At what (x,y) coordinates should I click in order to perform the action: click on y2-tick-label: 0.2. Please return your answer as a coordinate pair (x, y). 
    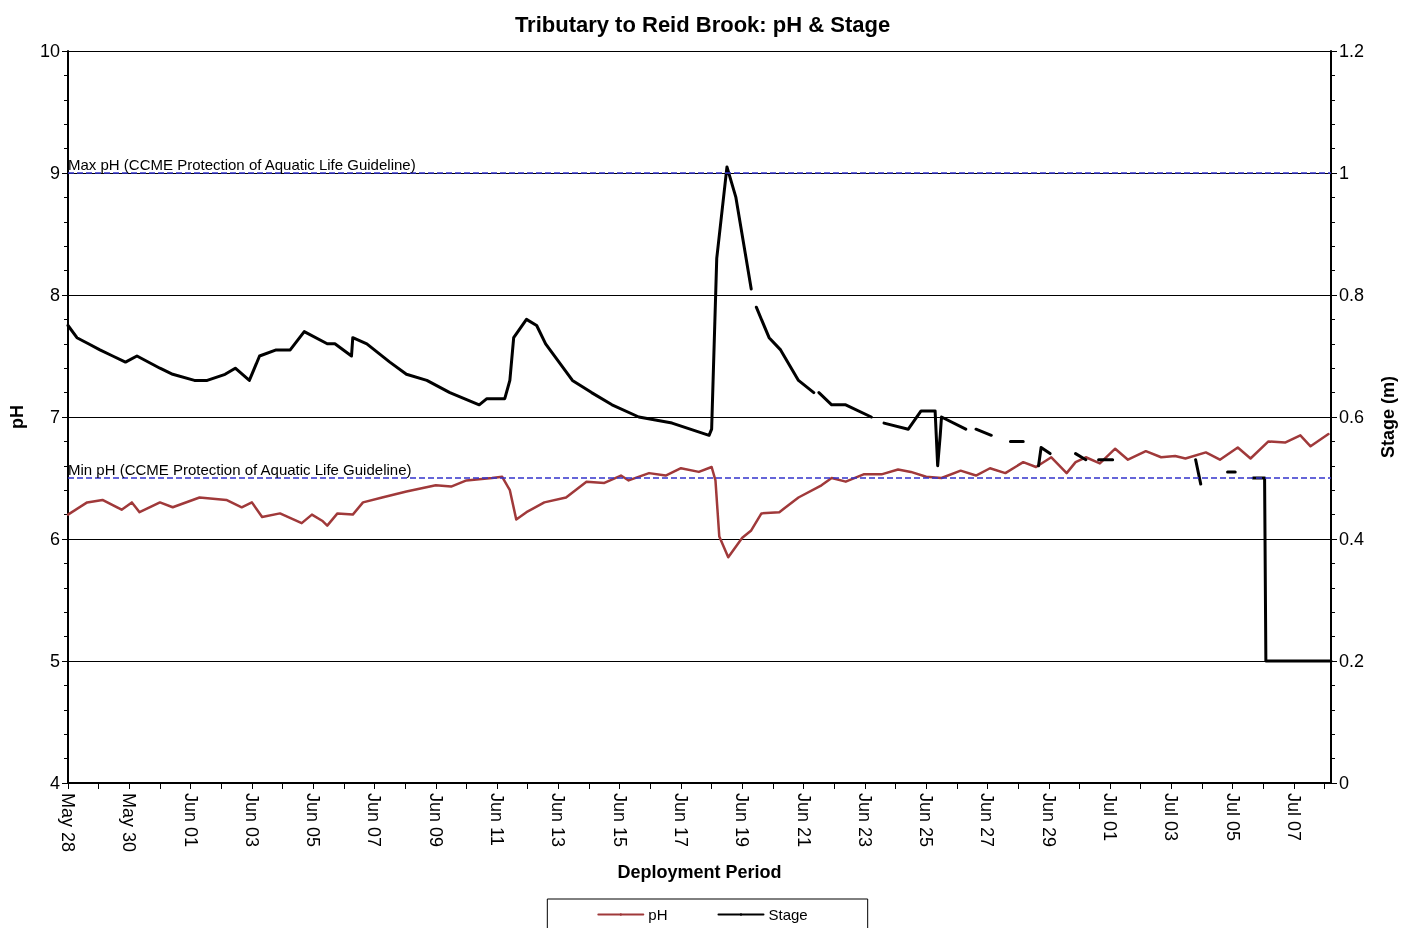
    Looking at the image, I should click on (1352, 661).